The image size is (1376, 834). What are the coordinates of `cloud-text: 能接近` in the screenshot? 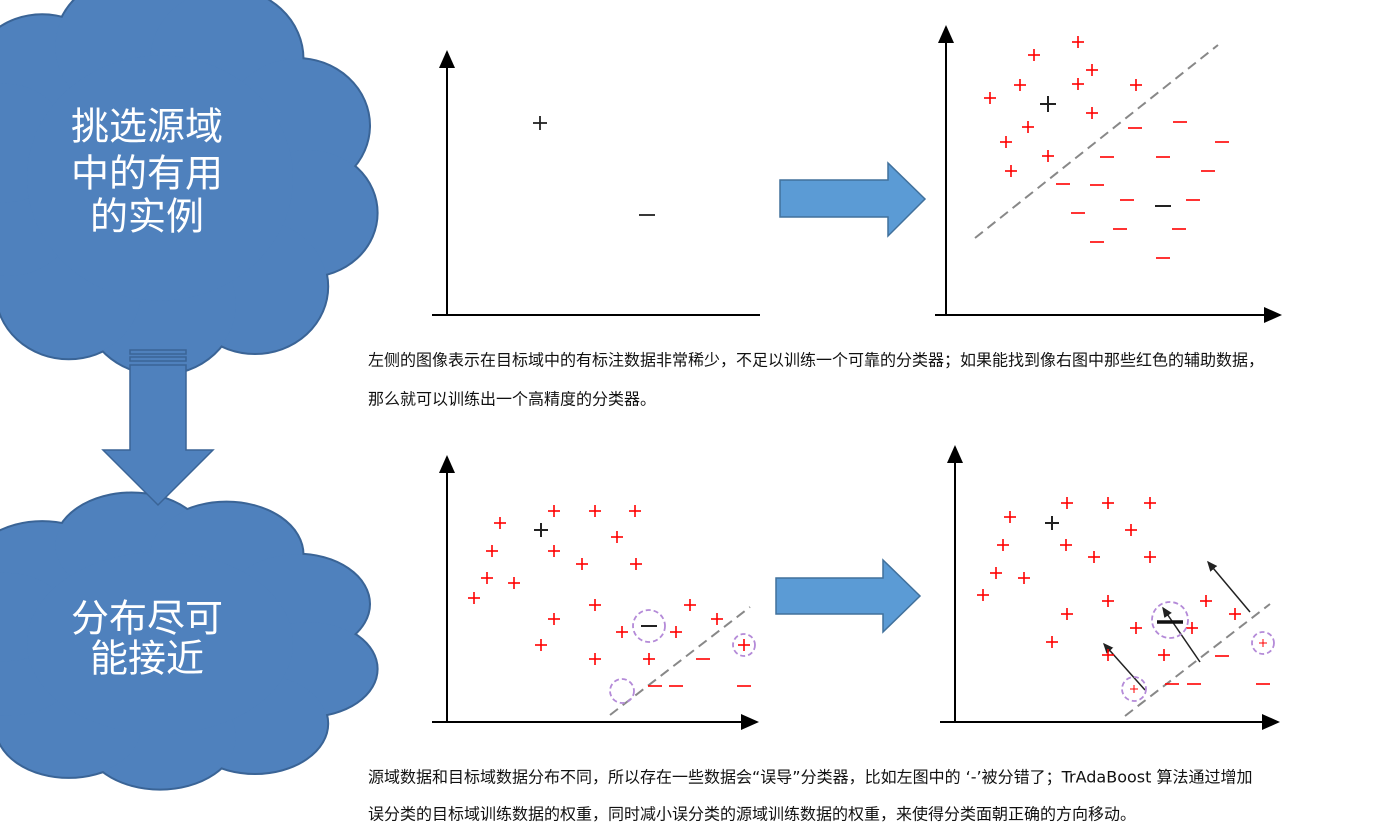 It's located at (147, 659).